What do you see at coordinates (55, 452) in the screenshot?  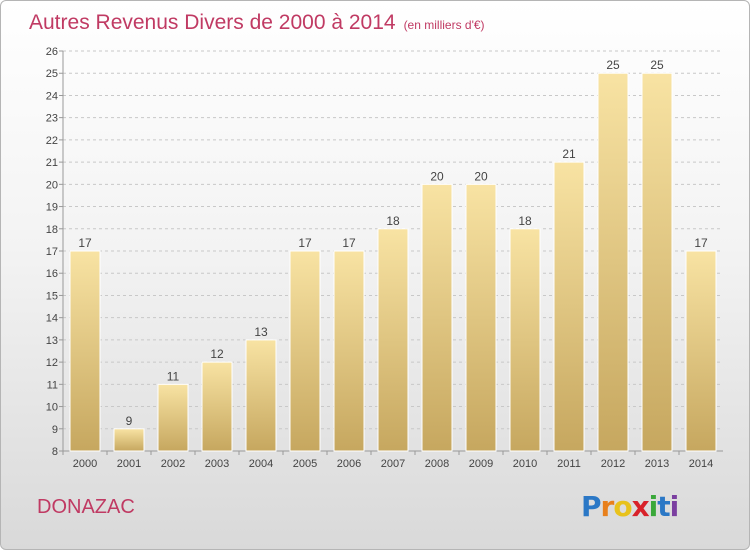 I see `y-tick-label: 8` at bounding box center [55, 452].